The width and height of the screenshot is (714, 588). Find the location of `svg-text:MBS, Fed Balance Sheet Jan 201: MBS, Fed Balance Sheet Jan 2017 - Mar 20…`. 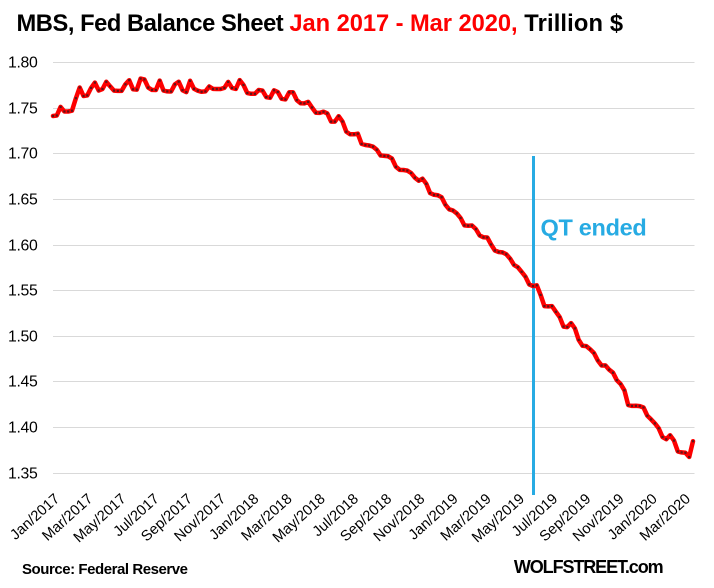

svg-text:MBS, Fed Balance Sheet Jan 201: MBS, Fed Balance Sheet Jan 2017 - Mar 20… is located at coordinates (320, 24).